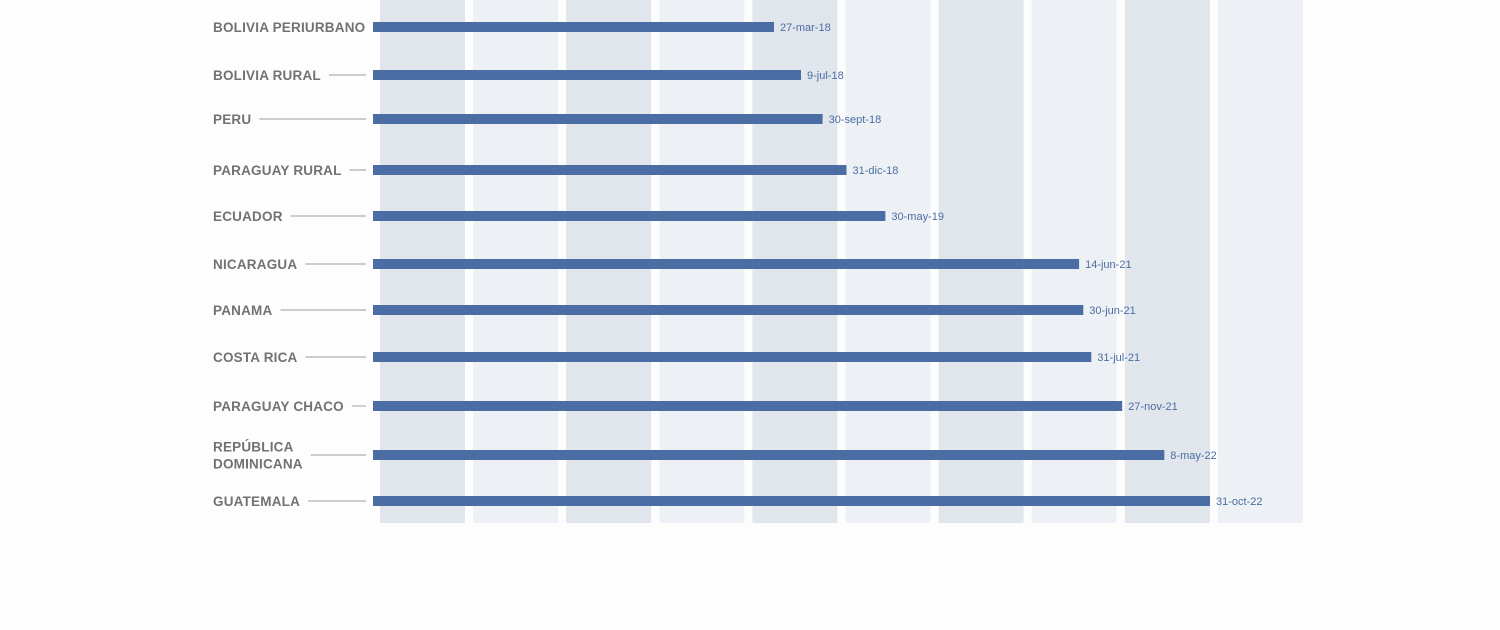 This screenshot has width=1500, height=630. Describe the element at coordinates (1239, 502) in the screenshot. I see `date-label: 31-oct-22` at that location.